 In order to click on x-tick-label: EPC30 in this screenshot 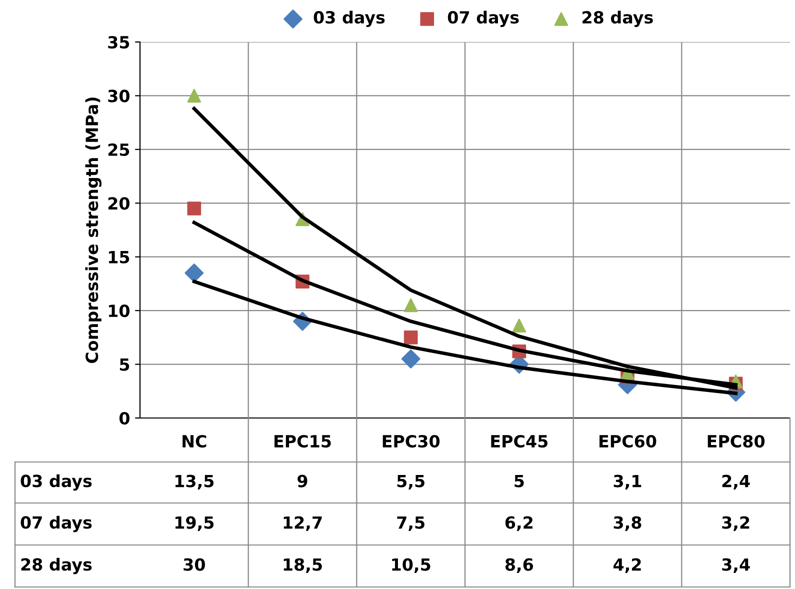, I will do `click(411, 441)`.